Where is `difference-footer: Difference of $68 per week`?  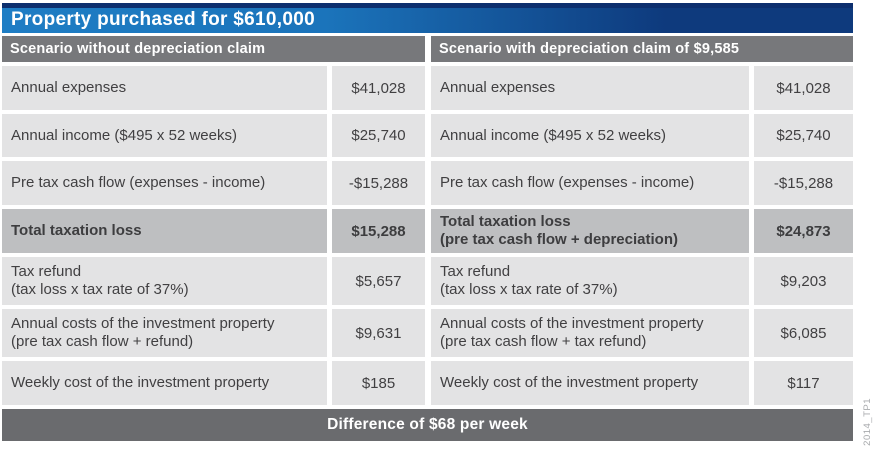
difference-footer: Difference of $68 per week is located at coordinates (427, 425).